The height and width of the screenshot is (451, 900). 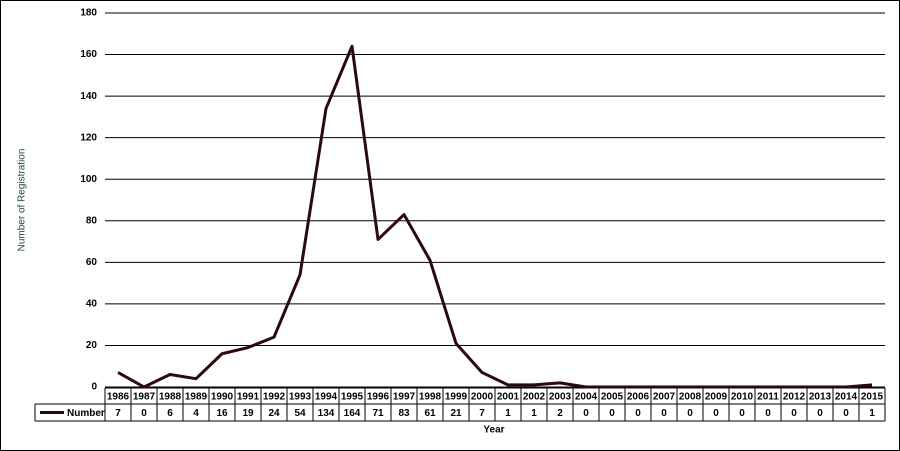 What do you see at coordinates (326, 413) in the screenshot?
I see `table-value: 134` at bounding box center [326, 413].